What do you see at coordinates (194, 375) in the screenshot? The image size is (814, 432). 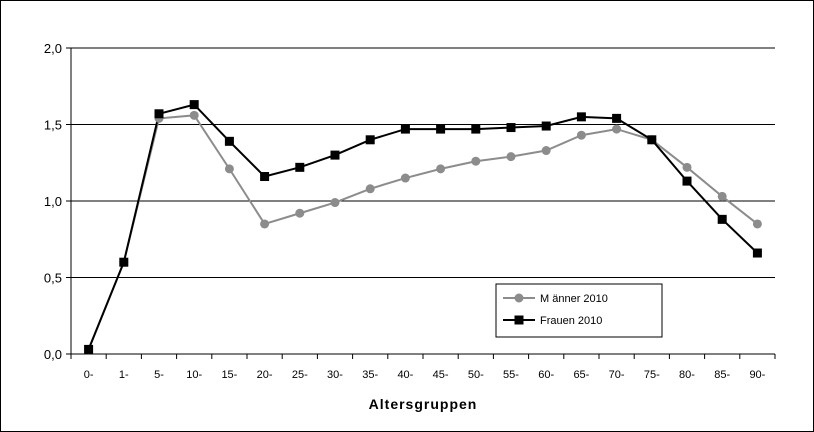 I see `x-tick-label: 10-` at bounding box center [194, 375].